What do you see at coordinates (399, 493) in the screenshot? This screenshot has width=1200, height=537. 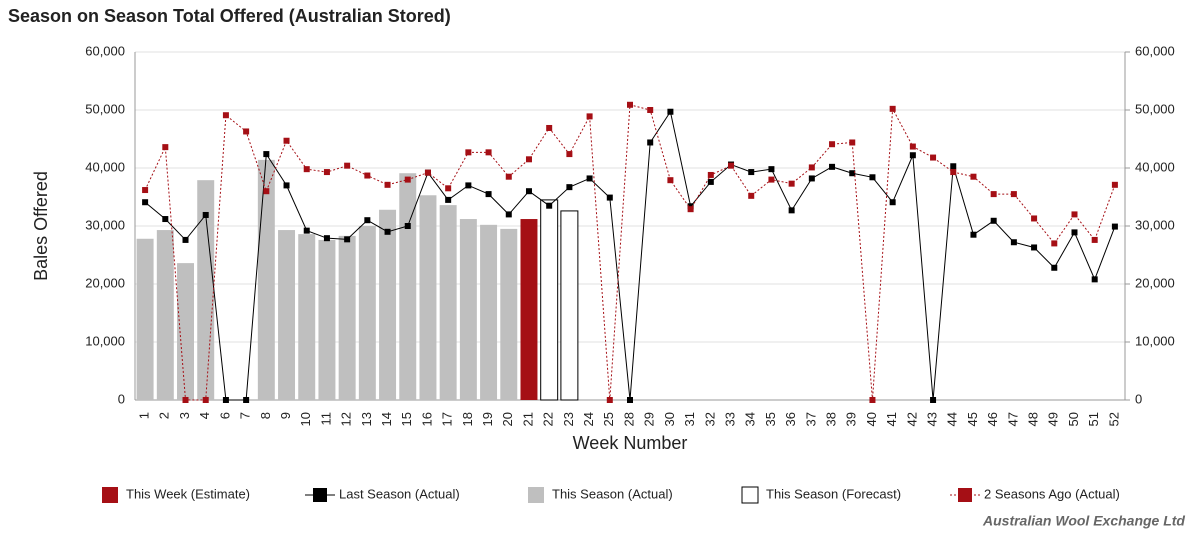 I see `legend-label: Last Season (Actual)` at bounding box center [399, 493].